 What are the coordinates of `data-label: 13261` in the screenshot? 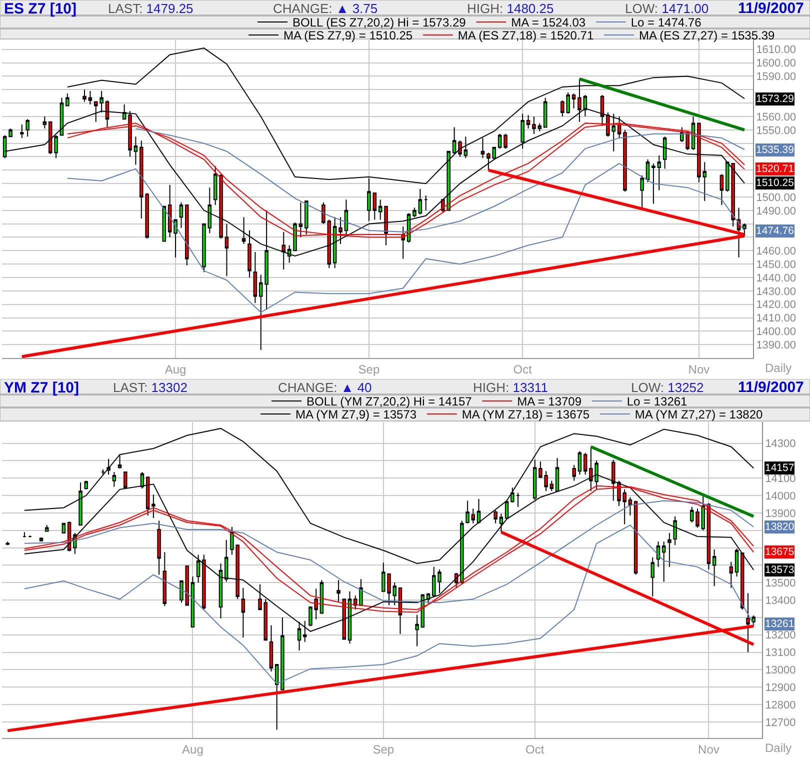 It's located at (779, 624).